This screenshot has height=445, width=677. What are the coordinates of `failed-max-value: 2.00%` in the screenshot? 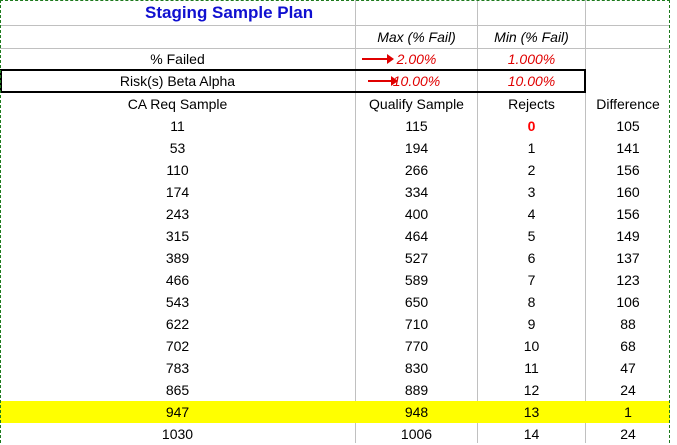 It's located at (416, 59).